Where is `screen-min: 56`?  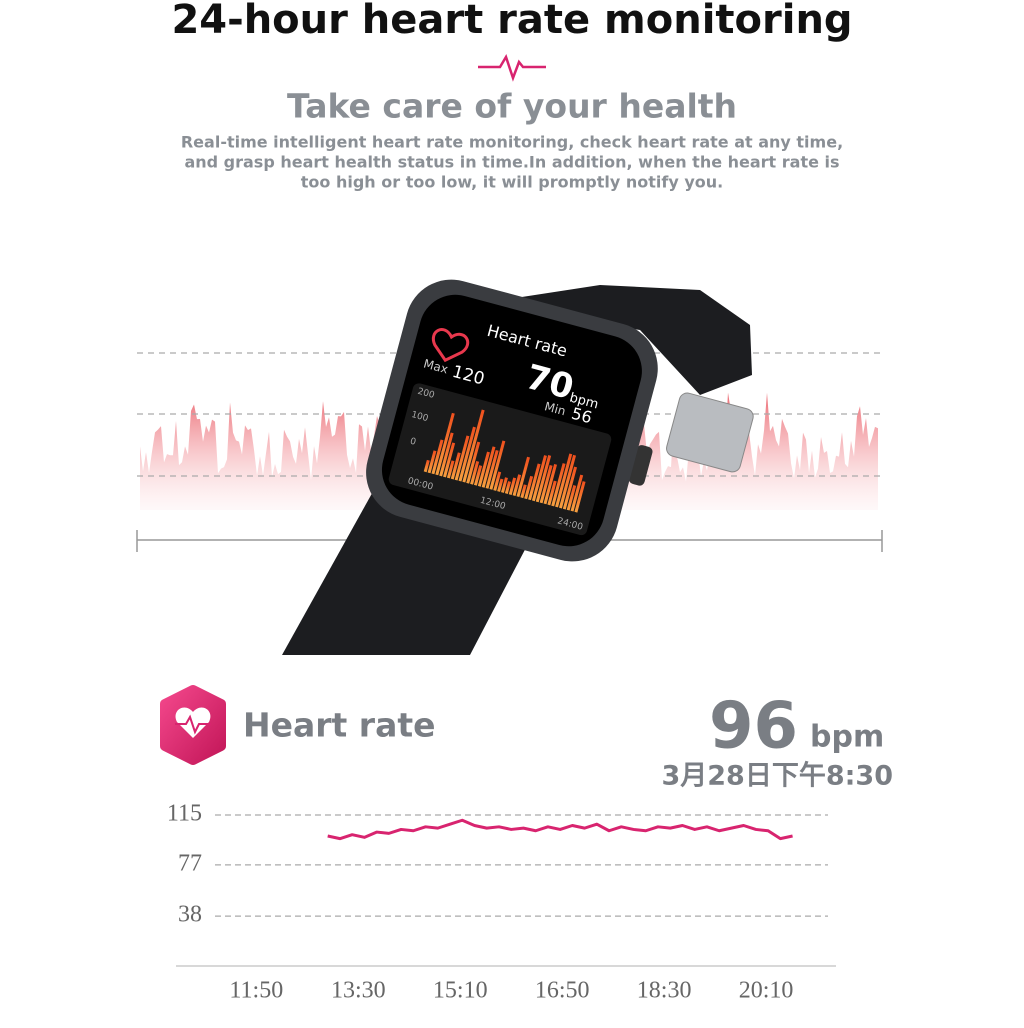
screen-min: 56 is located at coordinates (582, 416).